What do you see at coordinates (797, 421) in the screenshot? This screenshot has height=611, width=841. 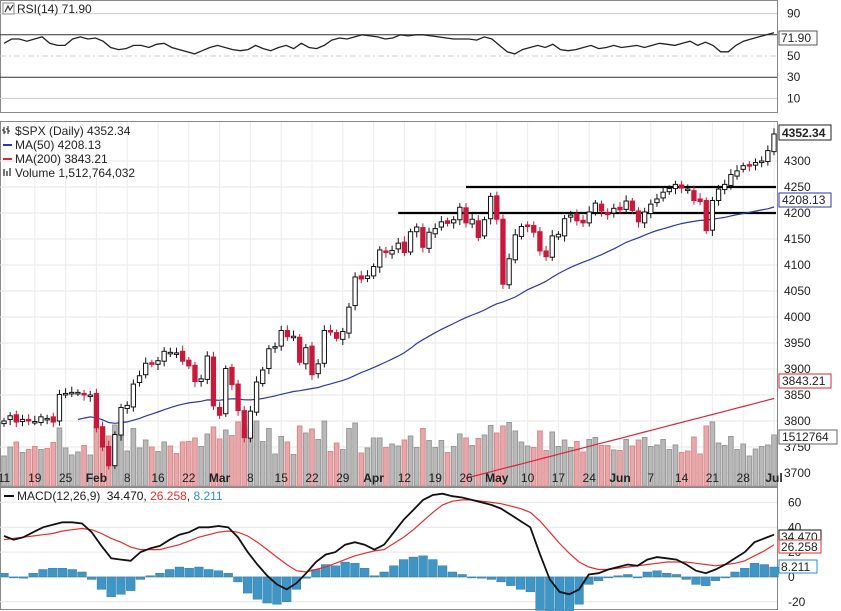 I see `price-tick-3800: 3800` at bounding box center [797, 421].